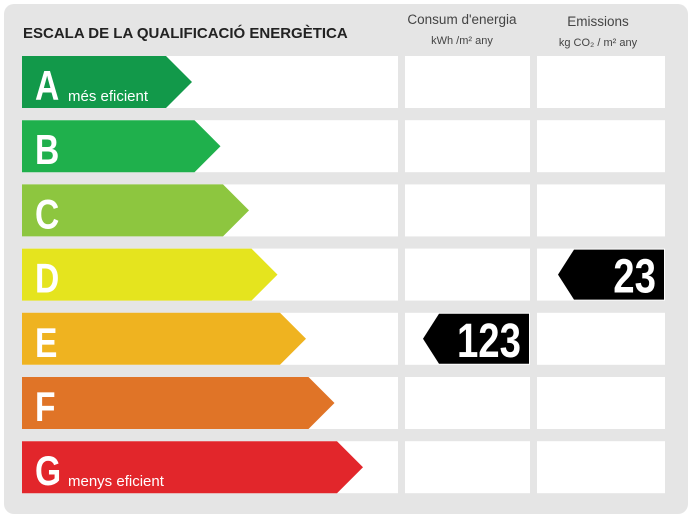 The width and height of the screenshot is (693, 522). Describe the element at coordinates (185, 33) in the screenshot. I see `title: ESCALA DE LA QUALIFICACIÓ ENERGÈTICA` at that location.